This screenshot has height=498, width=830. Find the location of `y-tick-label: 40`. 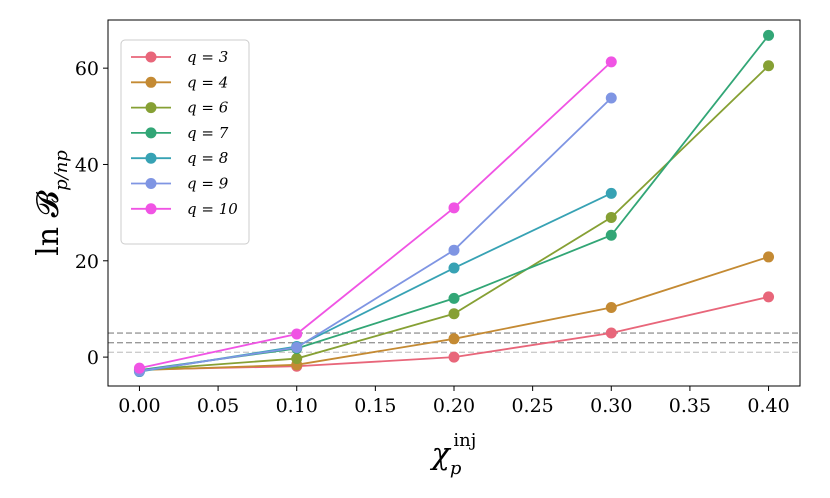

y-tick-label: 40 is located at coordinates (87, 165).